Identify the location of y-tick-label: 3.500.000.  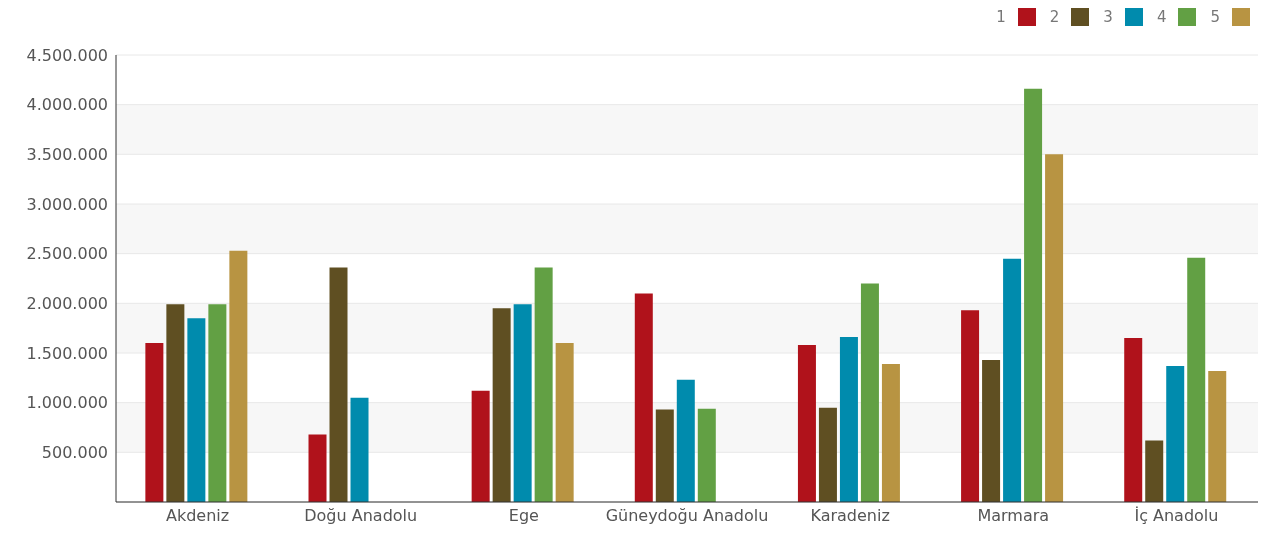
(67, 155).